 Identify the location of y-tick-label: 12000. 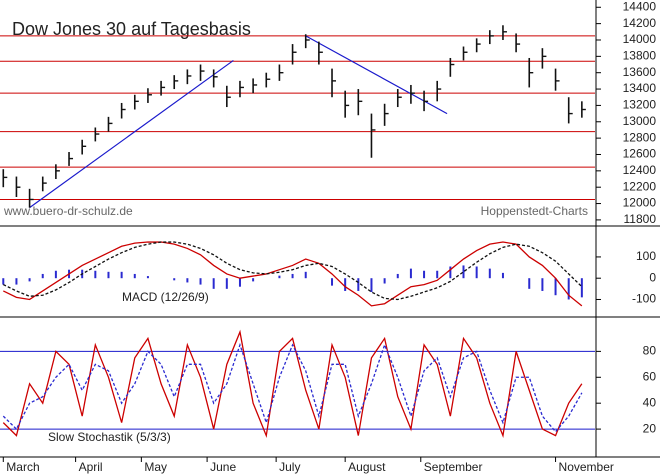
(640, 203).